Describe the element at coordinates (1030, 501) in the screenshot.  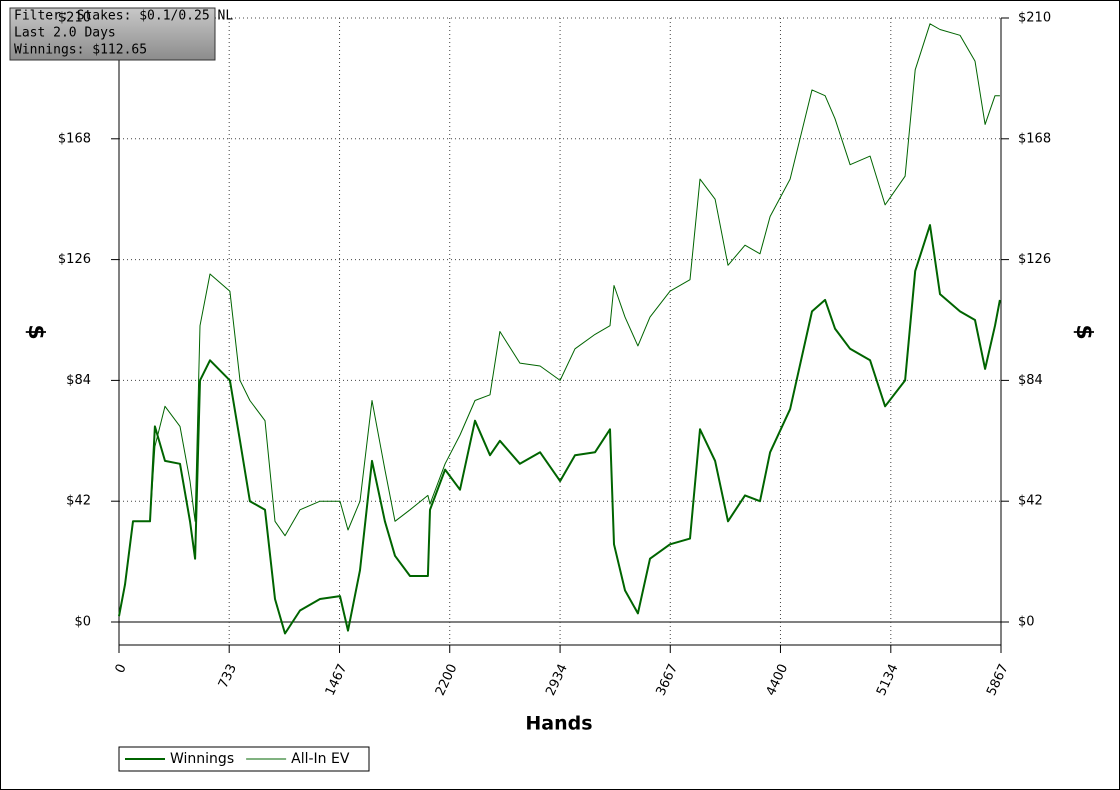
I see `y2-tick-label: $42` at that location.